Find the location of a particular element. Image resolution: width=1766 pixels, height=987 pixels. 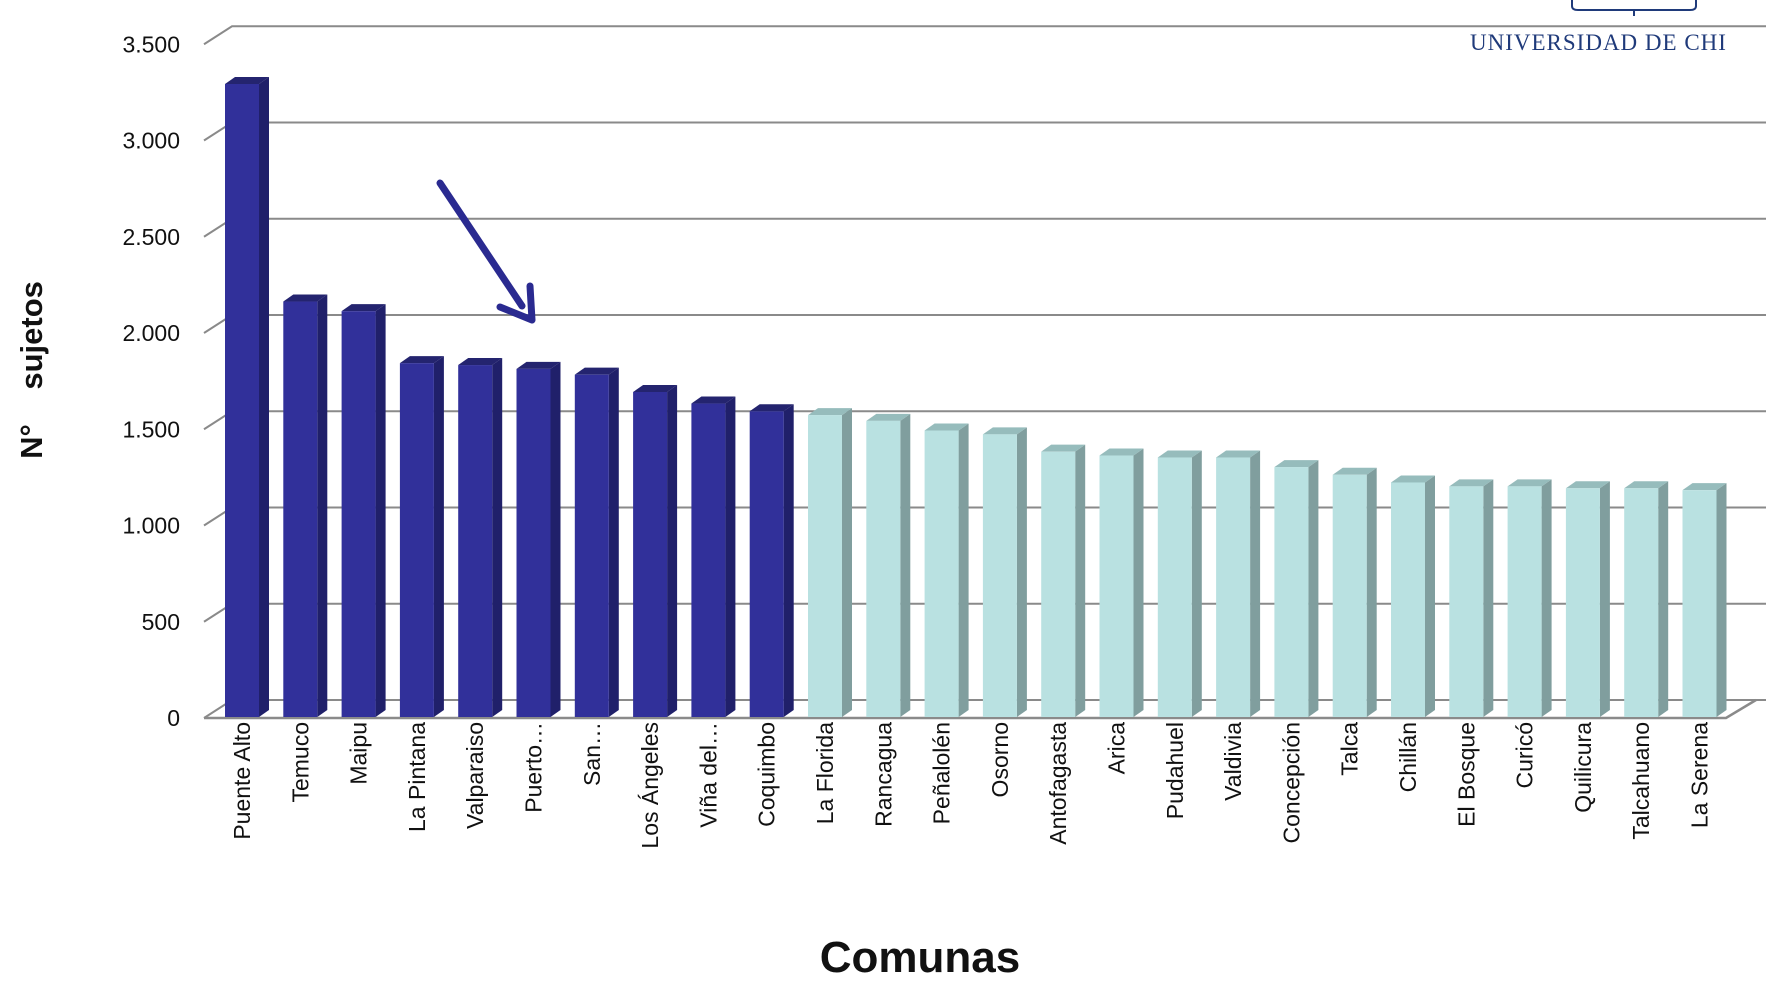

annotation-arrow is located at coordinates (486, 251).